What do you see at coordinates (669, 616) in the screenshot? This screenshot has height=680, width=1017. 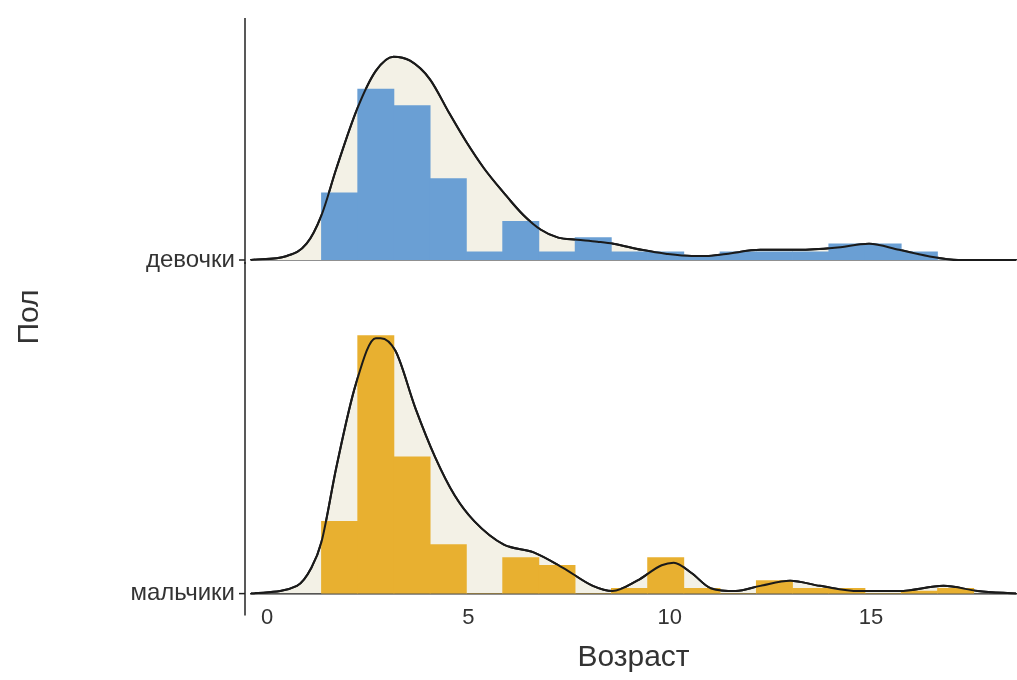 I see `x-tick-label: 10` at bounding box center [669, 616].